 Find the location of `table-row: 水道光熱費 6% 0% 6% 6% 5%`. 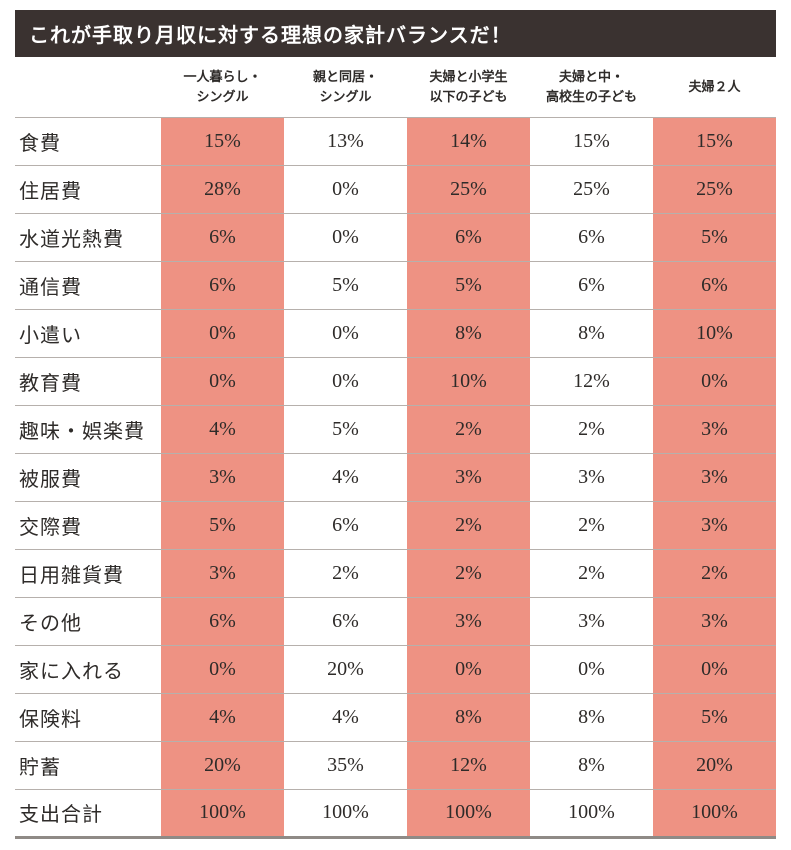

table-row: 水道光熱費 6% 0% 6% 6% 5% is located at coordinates (395, 237).